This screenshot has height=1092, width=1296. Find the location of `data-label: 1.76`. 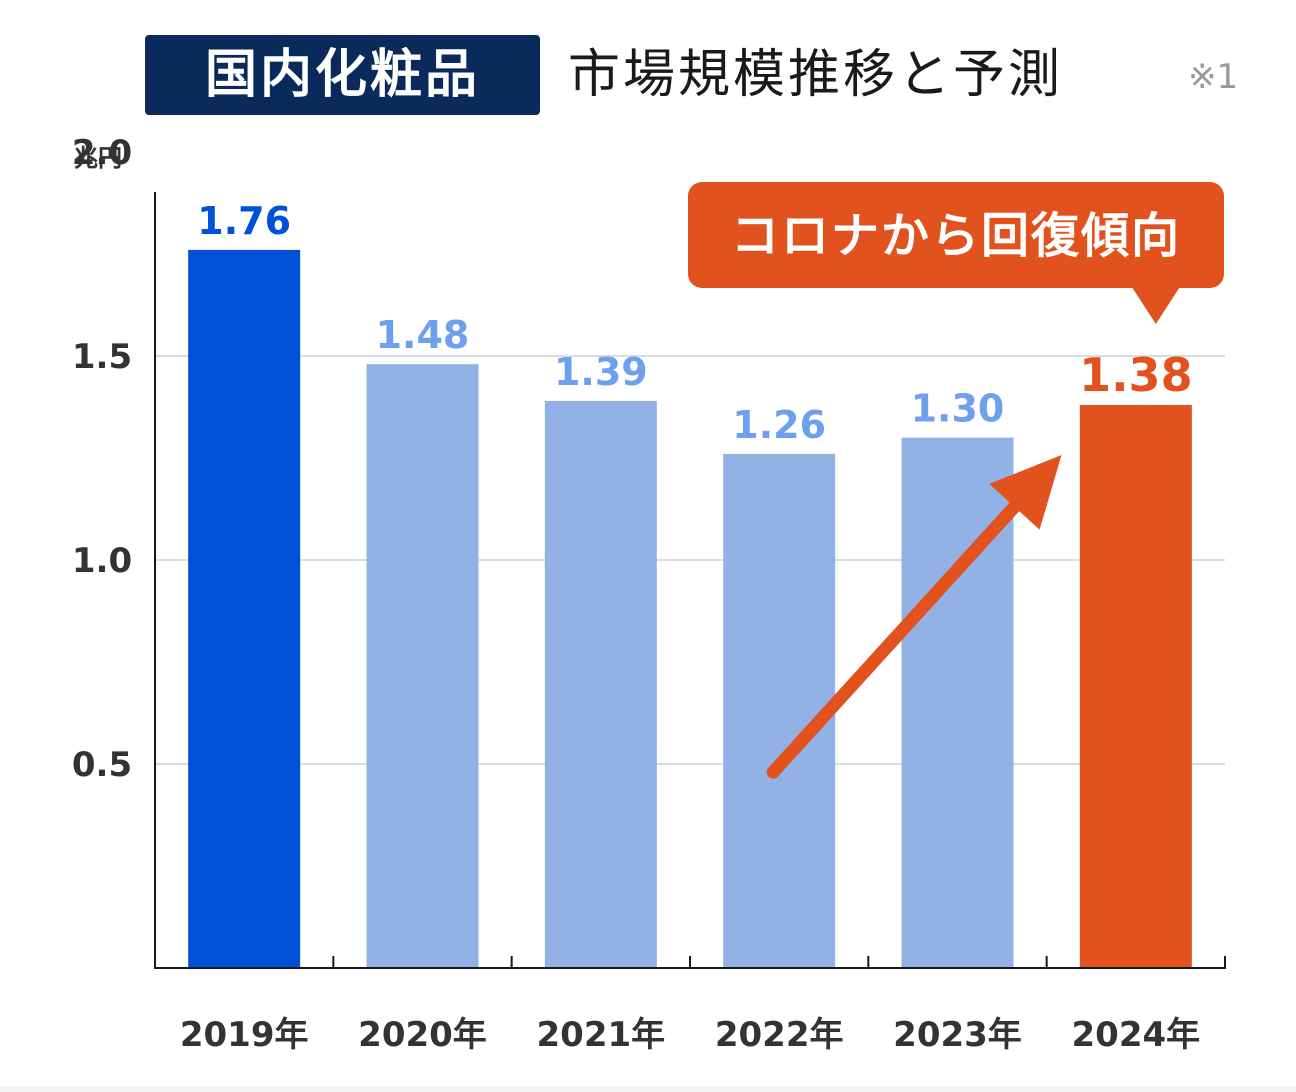

data-label: 1.76 is located at coordinates (244, 221).